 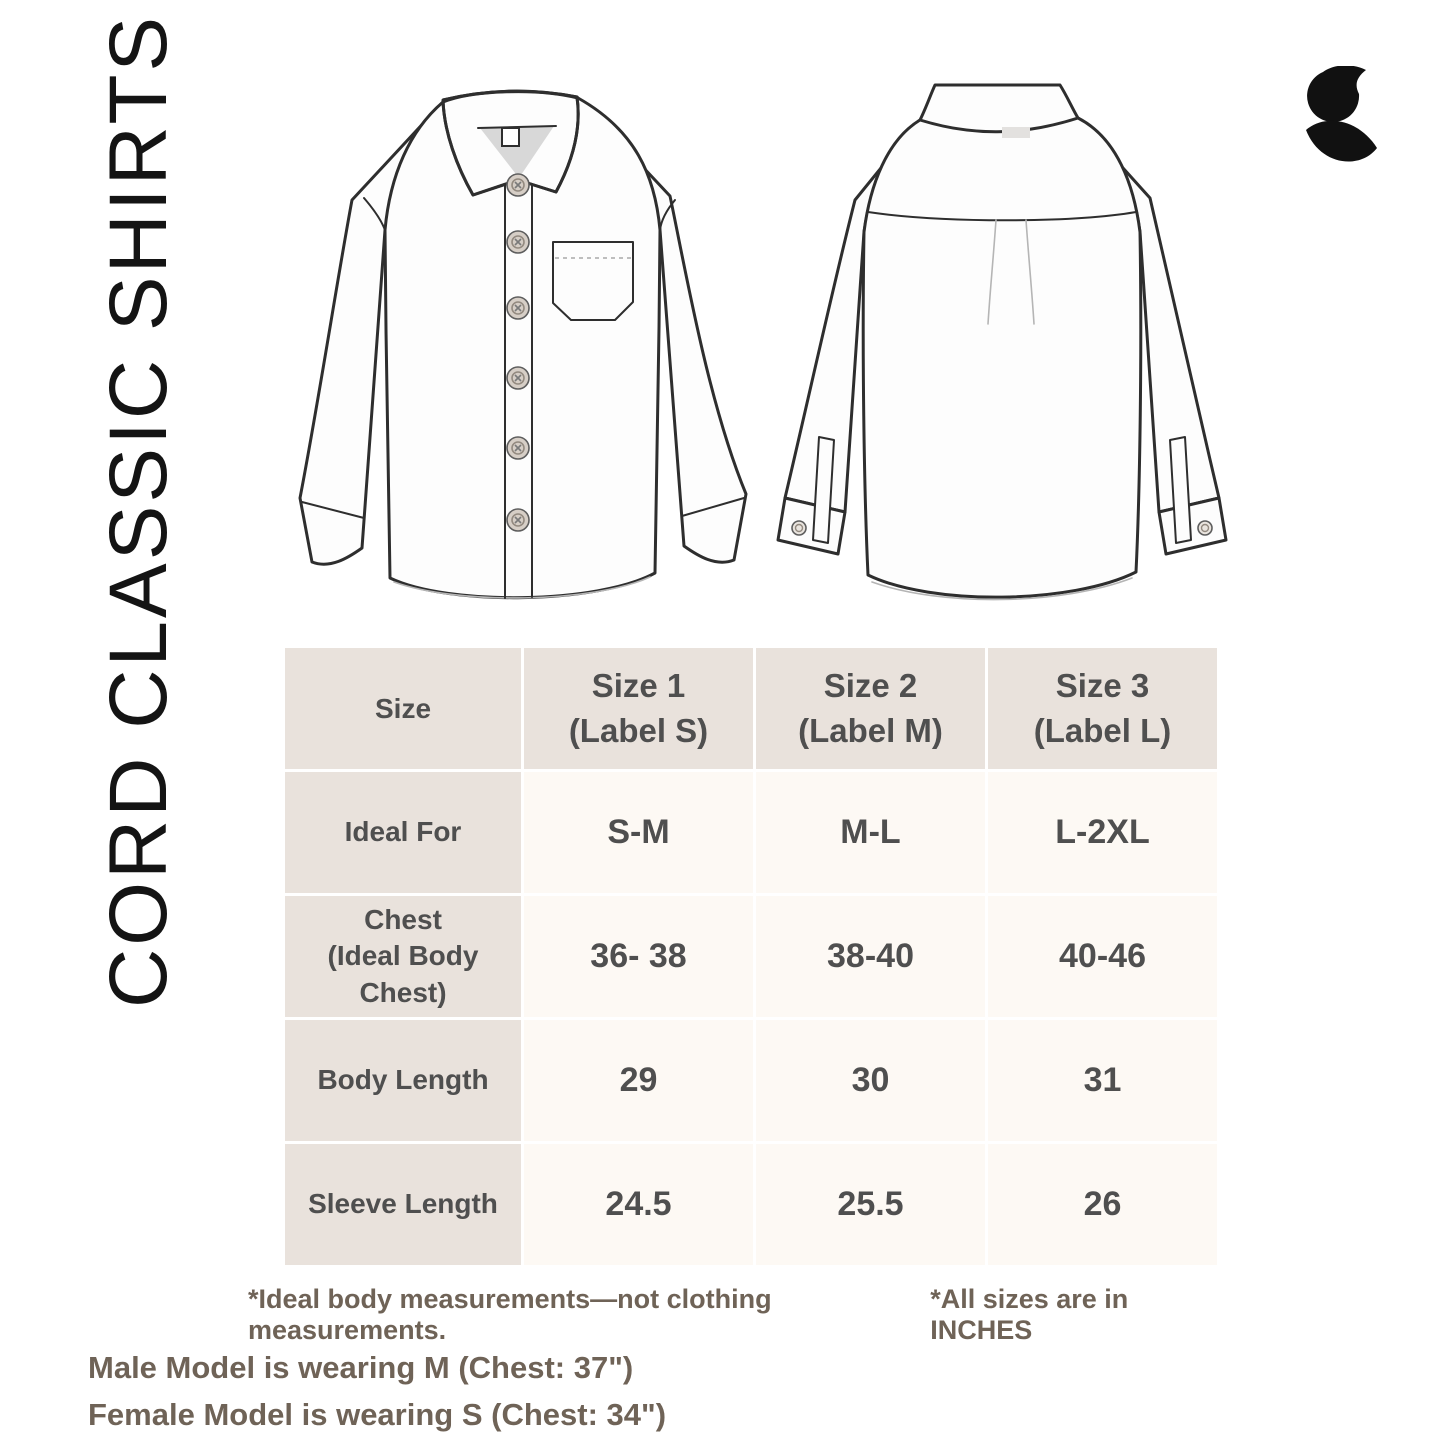 What do you see at coordinates (361, 1367) in the screenshot?
I see `male-model-note: Male Model is wearing M (Chest: 37")` at bounding box center [361, 1367].